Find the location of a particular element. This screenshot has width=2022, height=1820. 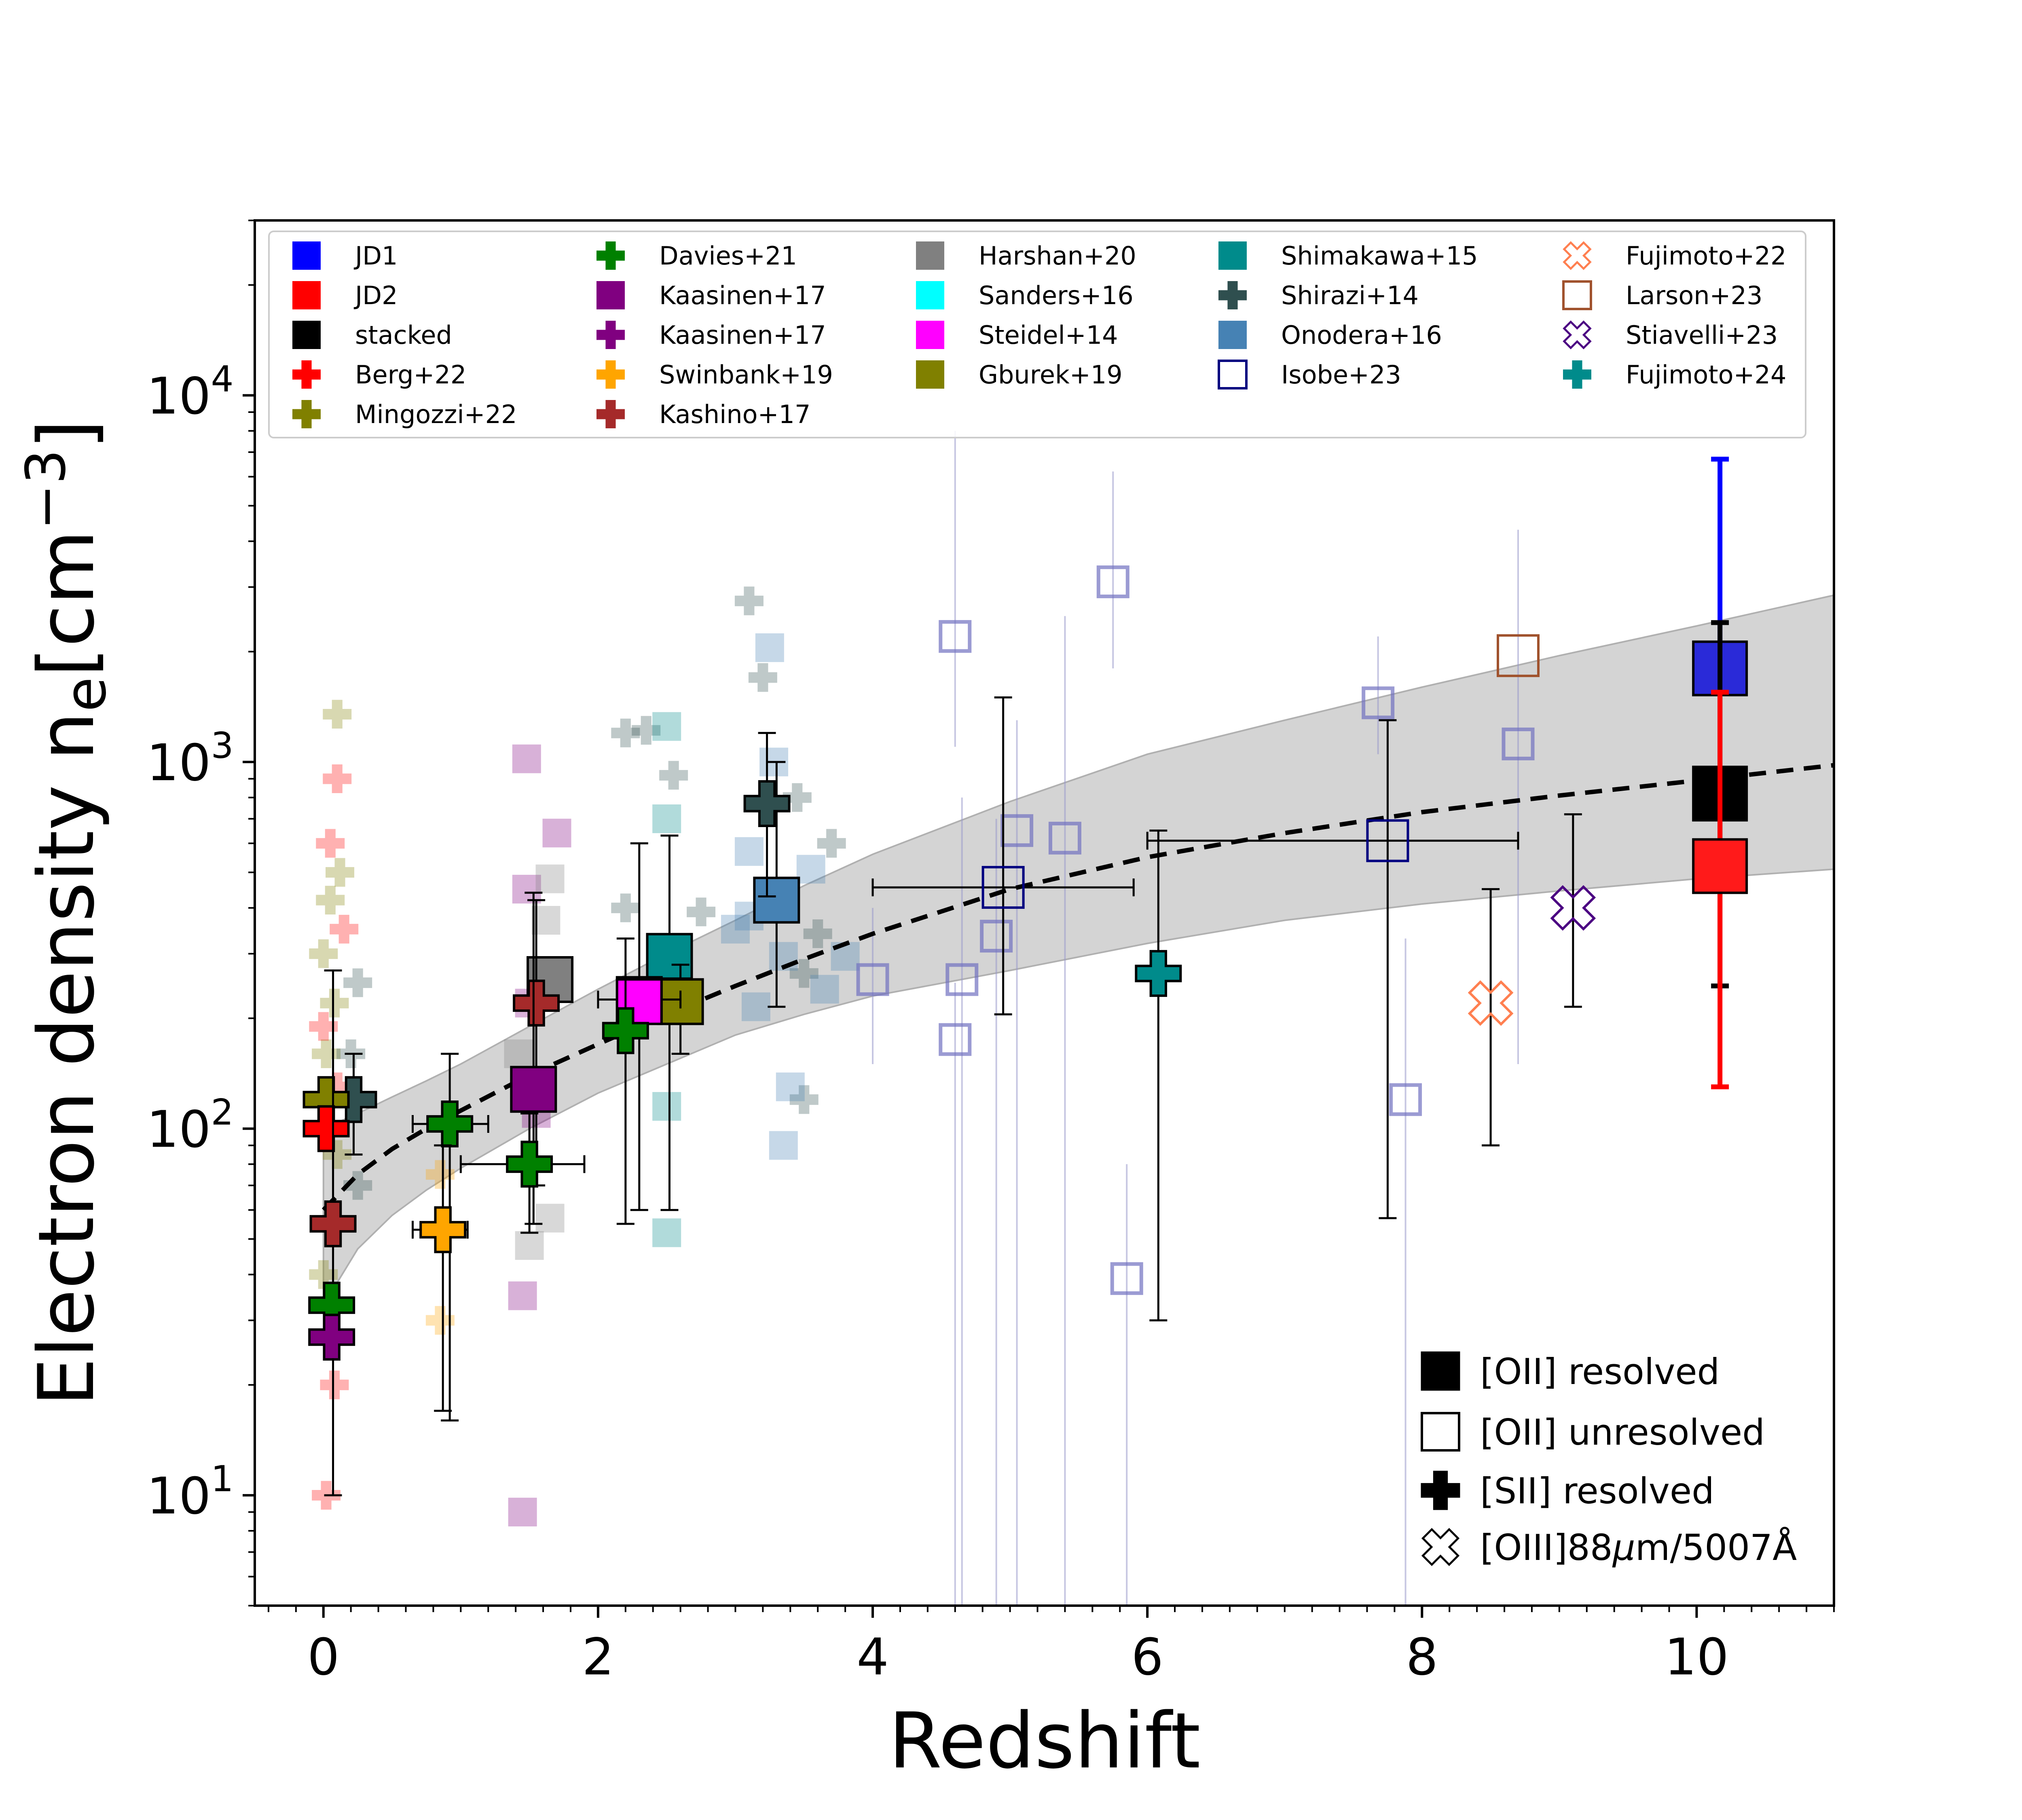

y-axis-label-main: Electron density n is located at coordinates (66, 1059).